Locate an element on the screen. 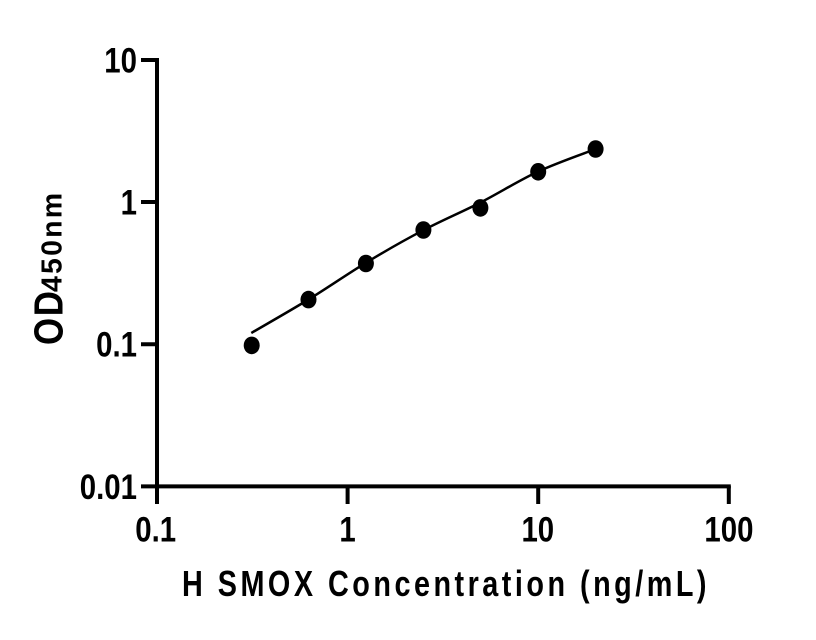 This screenshot has height=640, width=816. svg-text: 450nm is located at coordinates (53, 241).